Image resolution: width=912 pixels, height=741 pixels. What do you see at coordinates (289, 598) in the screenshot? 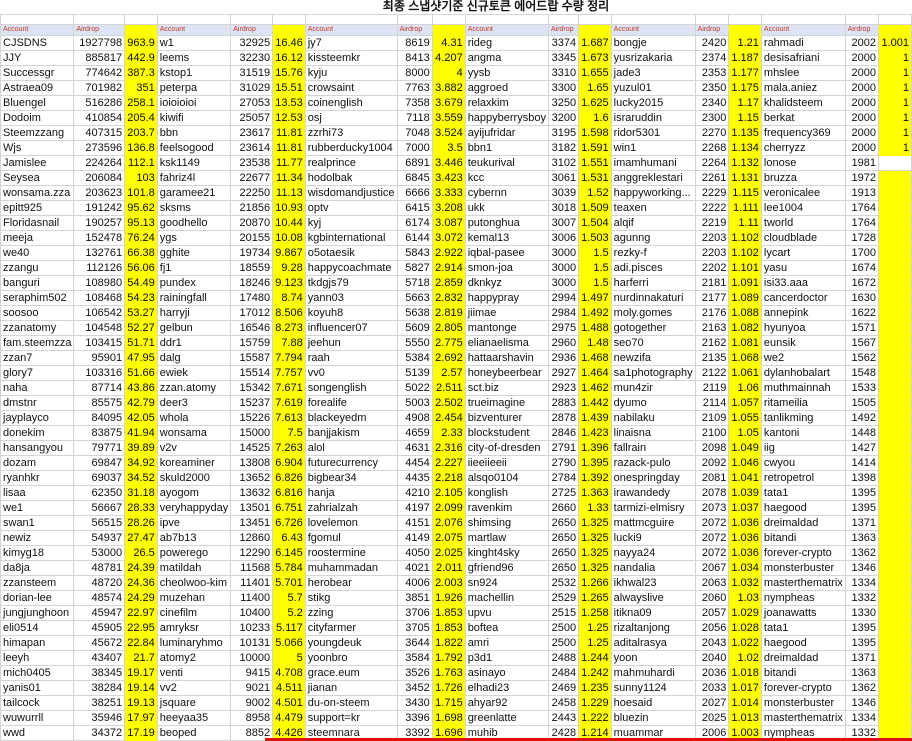
I see `airdrop-cell: 5.7` at bounding box center [289, 598].